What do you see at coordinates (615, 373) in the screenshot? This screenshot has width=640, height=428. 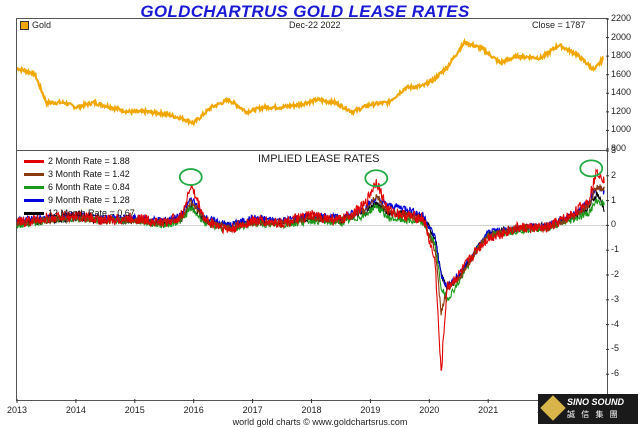 I see `lease-y-tick: -6` at bounding box center [615, 373].